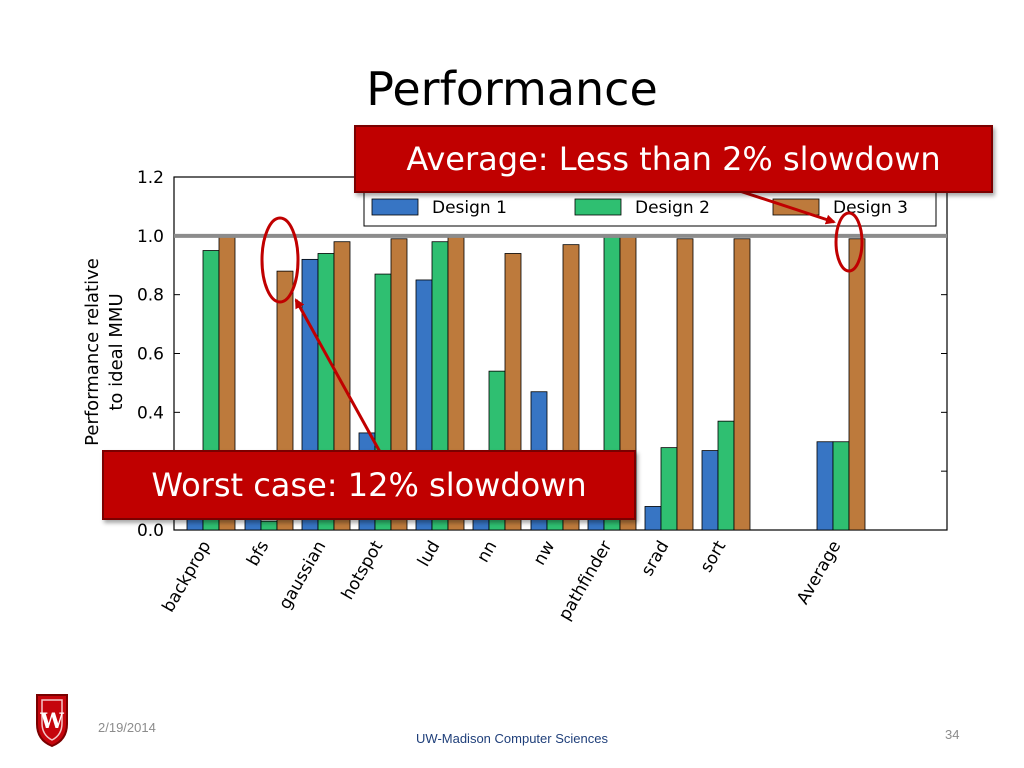 The height and width of the screenshot is (768, 1024). Describe the element at coordinates (258, 553) in the screenshot. I see `x-tick-label-bfs: bfs` at that location.